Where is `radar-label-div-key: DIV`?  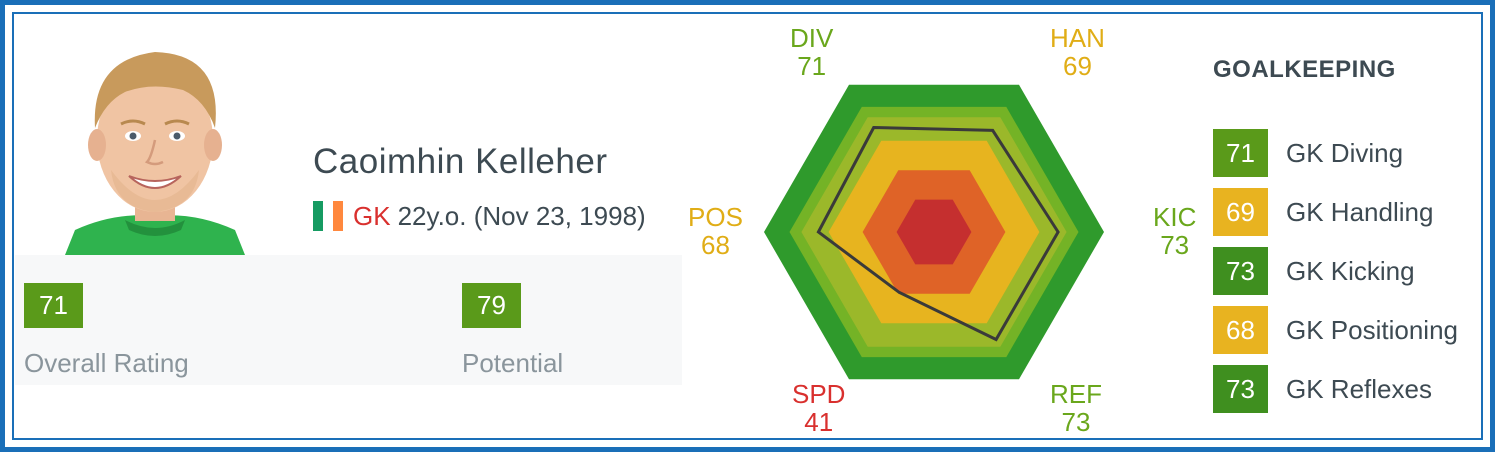
radar-label-div-key: DIV is located at coordinates (812, 38).